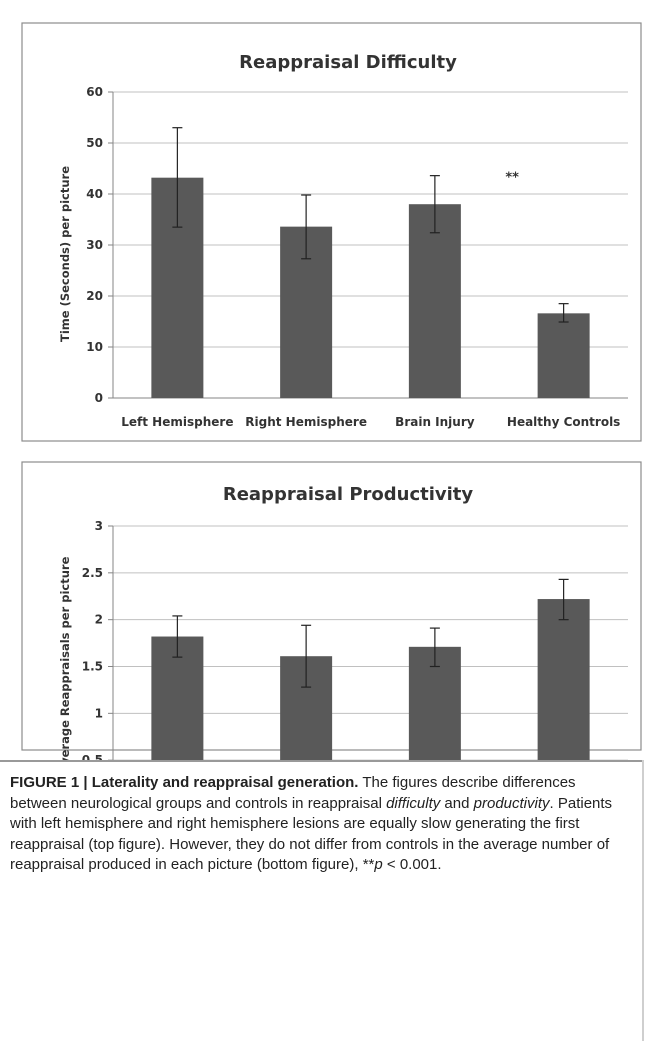 Image resolution: width=667 pixels, height=1041 pixels. Describe the element at coordinates (94, 296) in the screenshot. I see `difficulty-y-tick-label: 20` at that location.